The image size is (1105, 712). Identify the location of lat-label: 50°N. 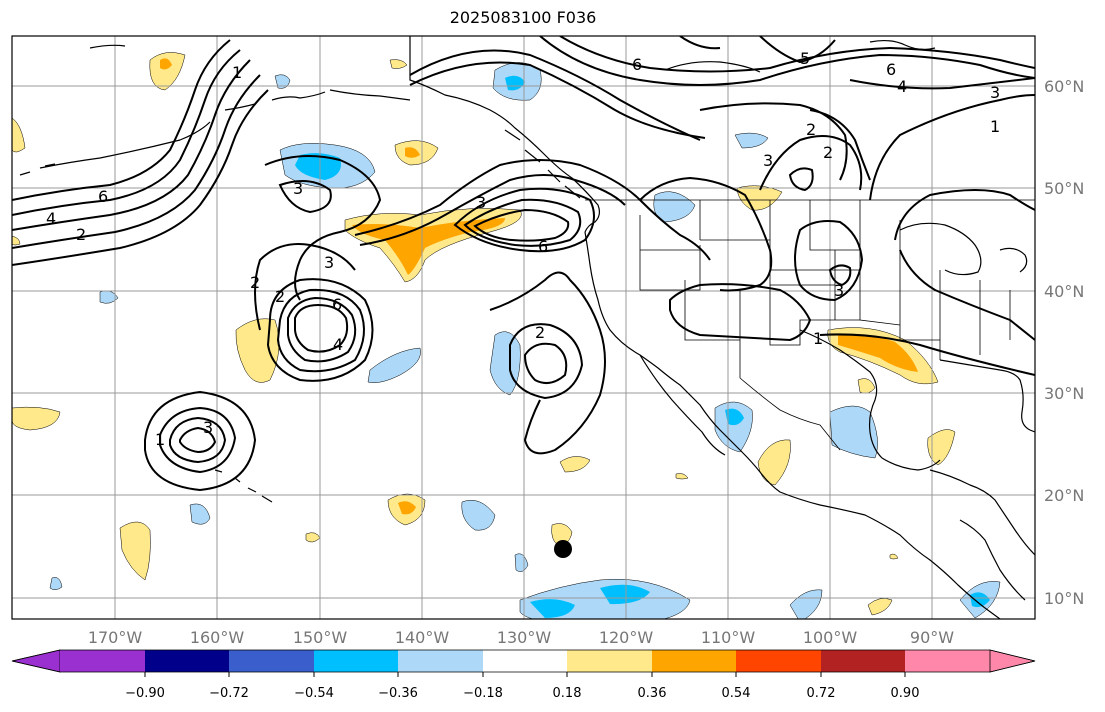
(1064, 188).